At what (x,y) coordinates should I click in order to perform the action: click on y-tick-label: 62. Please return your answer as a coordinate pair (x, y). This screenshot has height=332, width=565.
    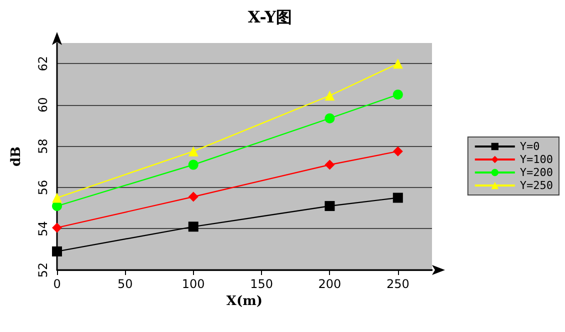
    Looking at the image, I should click on (43, 64).